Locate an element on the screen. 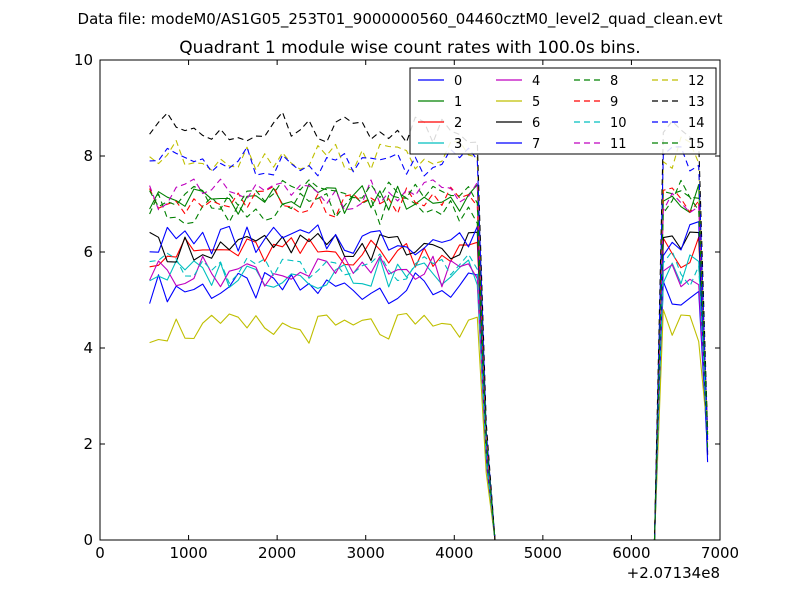 This screenshot has width=800, height=600. legend-label-13: 13 is located at coordinates (696, 102).